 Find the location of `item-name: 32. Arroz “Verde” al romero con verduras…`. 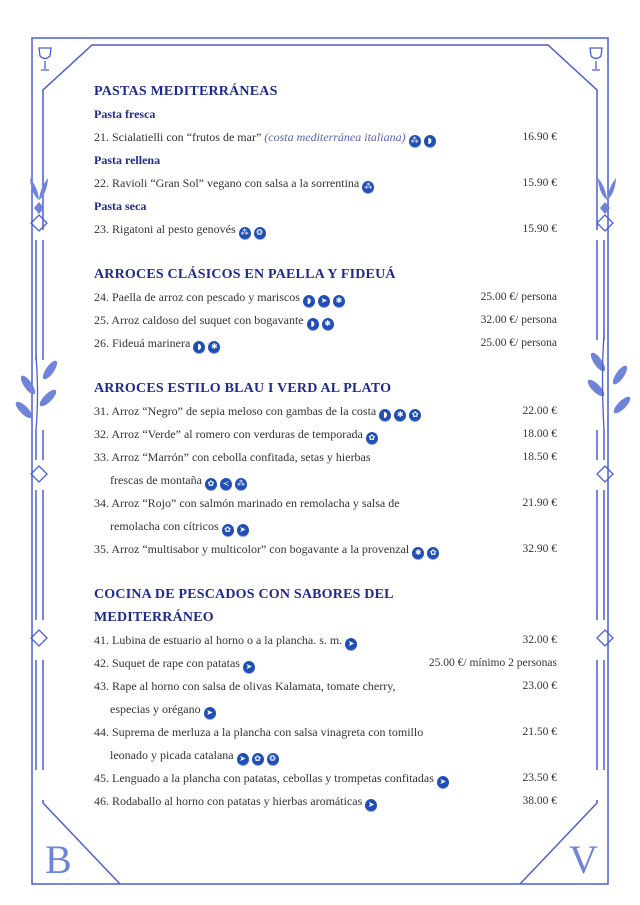

item-name: 32. Arroz “Verde” al romero con verduras… is located at coordinates (228, 434).